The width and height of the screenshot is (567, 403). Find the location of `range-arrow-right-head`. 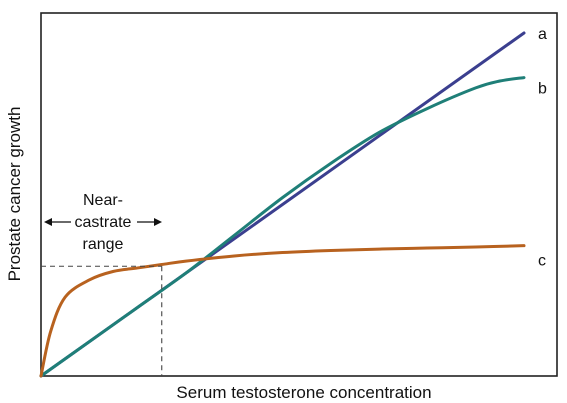

range-arrow-right-head is located at coordinates (158, 222).